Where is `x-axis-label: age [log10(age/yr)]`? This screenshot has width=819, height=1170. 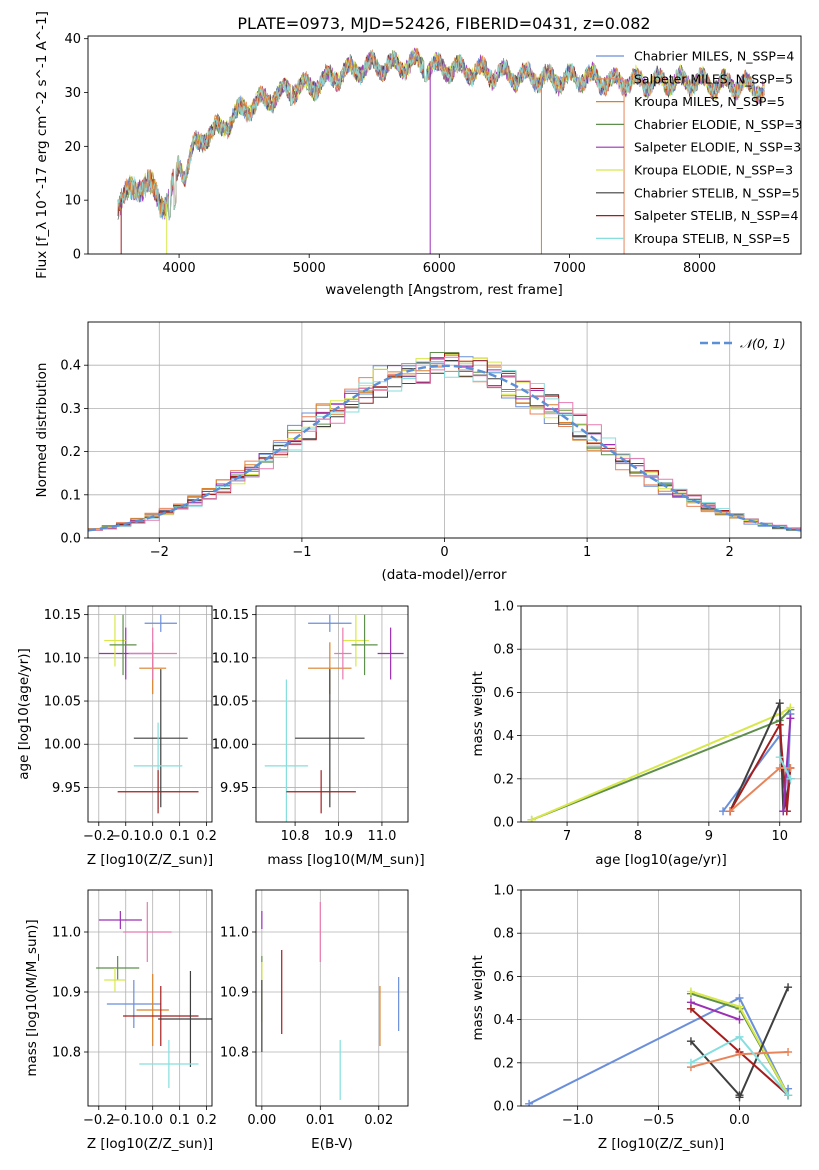 x-axis-label: age [log10(age/yr)] is located at coordinates (661, 860).